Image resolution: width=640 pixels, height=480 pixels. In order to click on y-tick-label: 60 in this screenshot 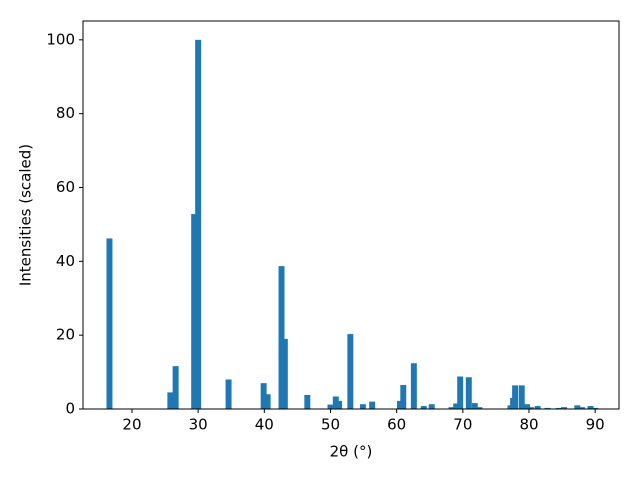, I will do `click(65, 187)`.